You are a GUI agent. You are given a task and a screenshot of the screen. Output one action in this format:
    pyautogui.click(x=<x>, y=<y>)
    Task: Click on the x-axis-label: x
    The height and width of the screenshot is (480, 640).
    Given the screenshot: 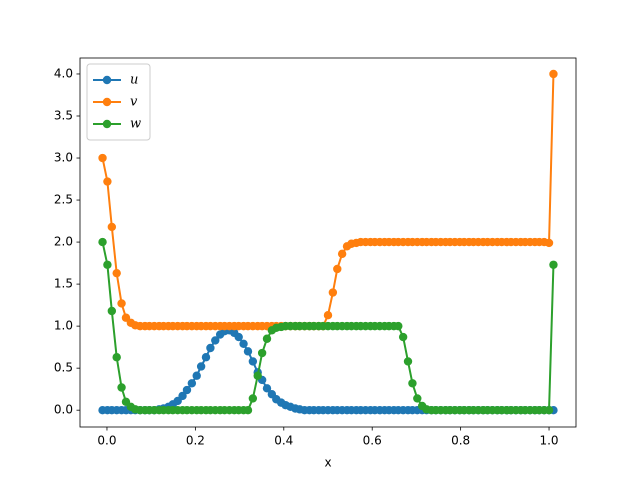 What is the action you would take?
    pyautogui.click(x=327, y=463)
    